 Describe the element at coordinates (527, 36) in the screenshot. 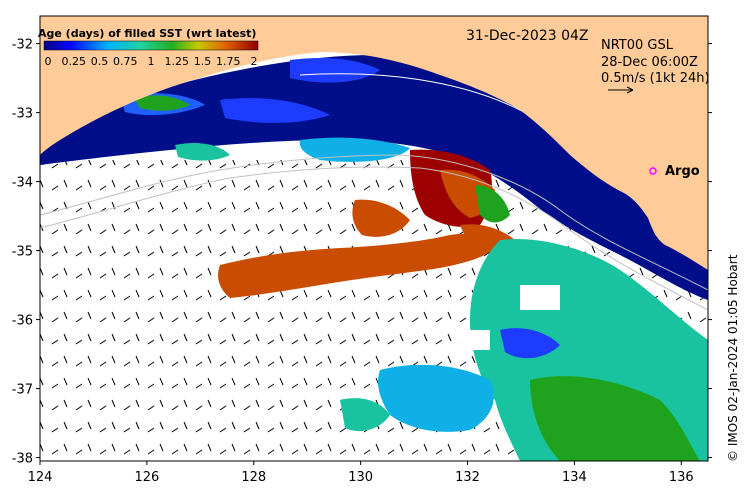

I see `date-label: 31-Dec-2023 04Z` at that location.